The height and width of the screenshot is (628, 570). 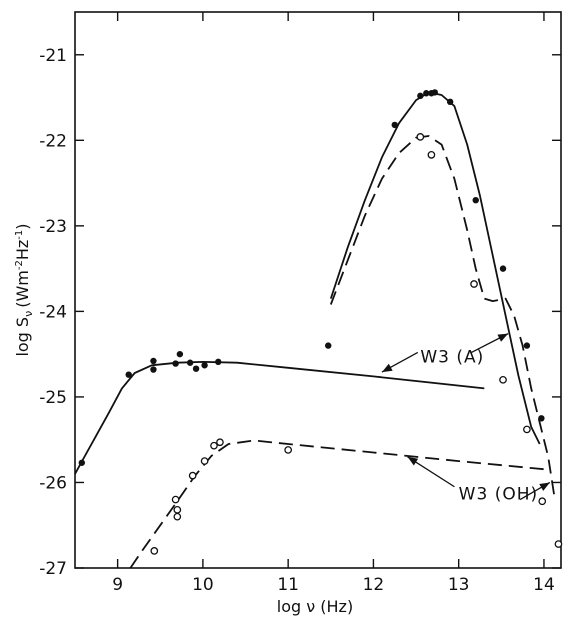 I want to click on x-tick-label: 14, so click(x=544, y=585).